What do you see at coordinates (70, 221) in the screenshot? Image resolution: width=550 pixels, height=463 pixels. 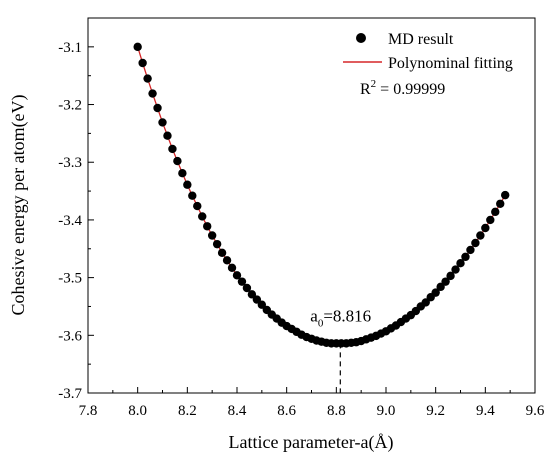 I see `y-tick-label: -3.4` at bounding box center [70, 221].